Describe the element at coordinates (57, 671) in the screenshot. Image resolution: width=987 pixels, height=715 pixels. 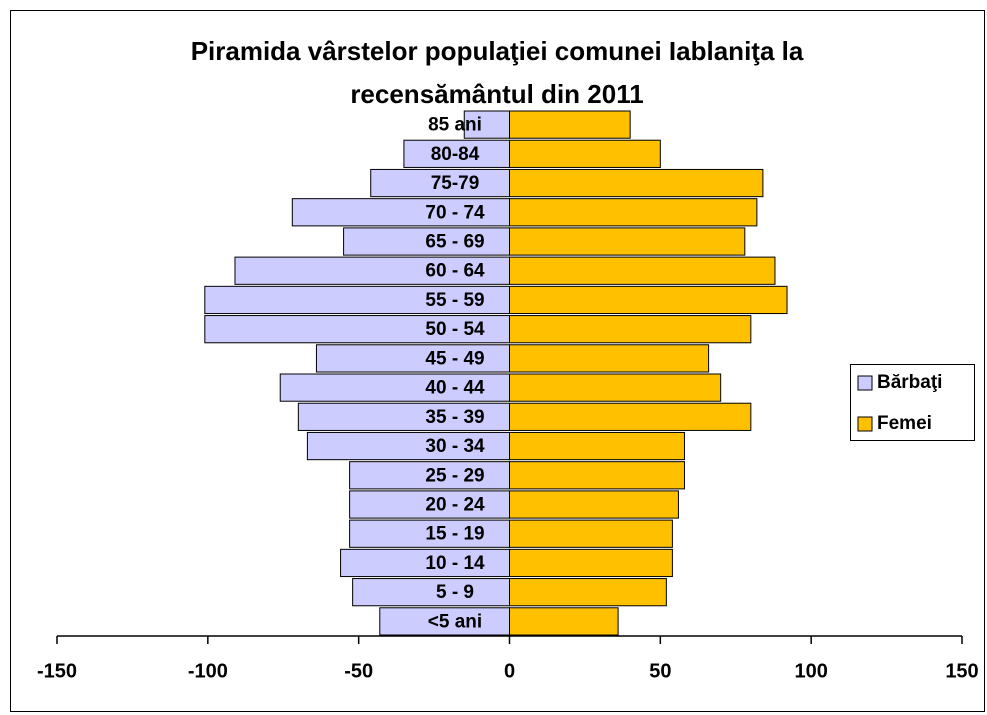
I see `x-tick-label: -150` at that location.